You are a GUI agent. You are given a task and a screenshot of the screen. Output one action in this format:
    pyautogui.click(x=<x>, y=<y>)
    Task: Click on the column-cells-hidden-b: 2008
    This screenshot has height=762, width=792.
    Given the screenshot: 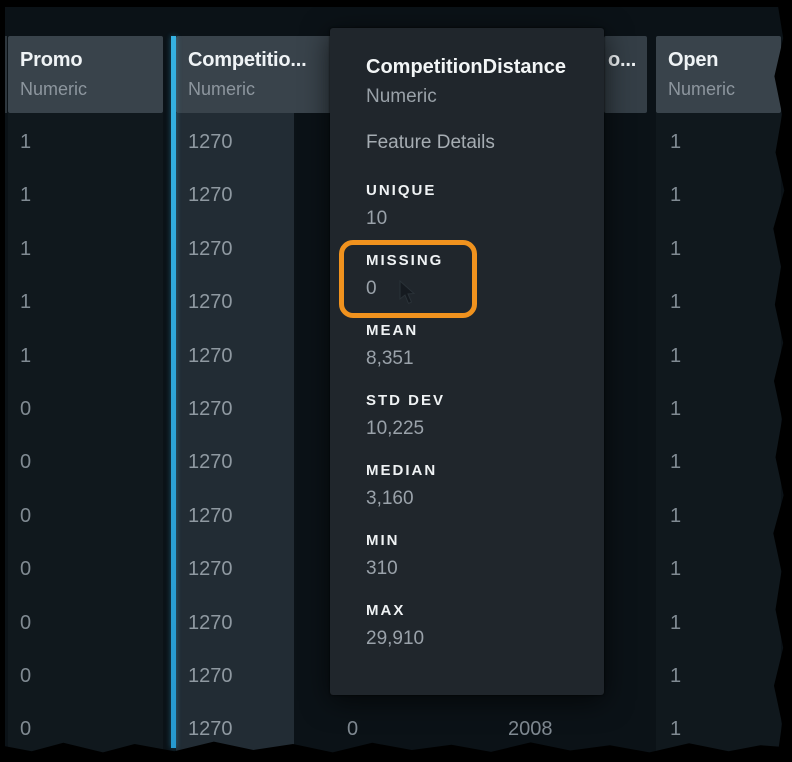 What is the action you would take?
    pyautogui.click(x=550, y=437)
    